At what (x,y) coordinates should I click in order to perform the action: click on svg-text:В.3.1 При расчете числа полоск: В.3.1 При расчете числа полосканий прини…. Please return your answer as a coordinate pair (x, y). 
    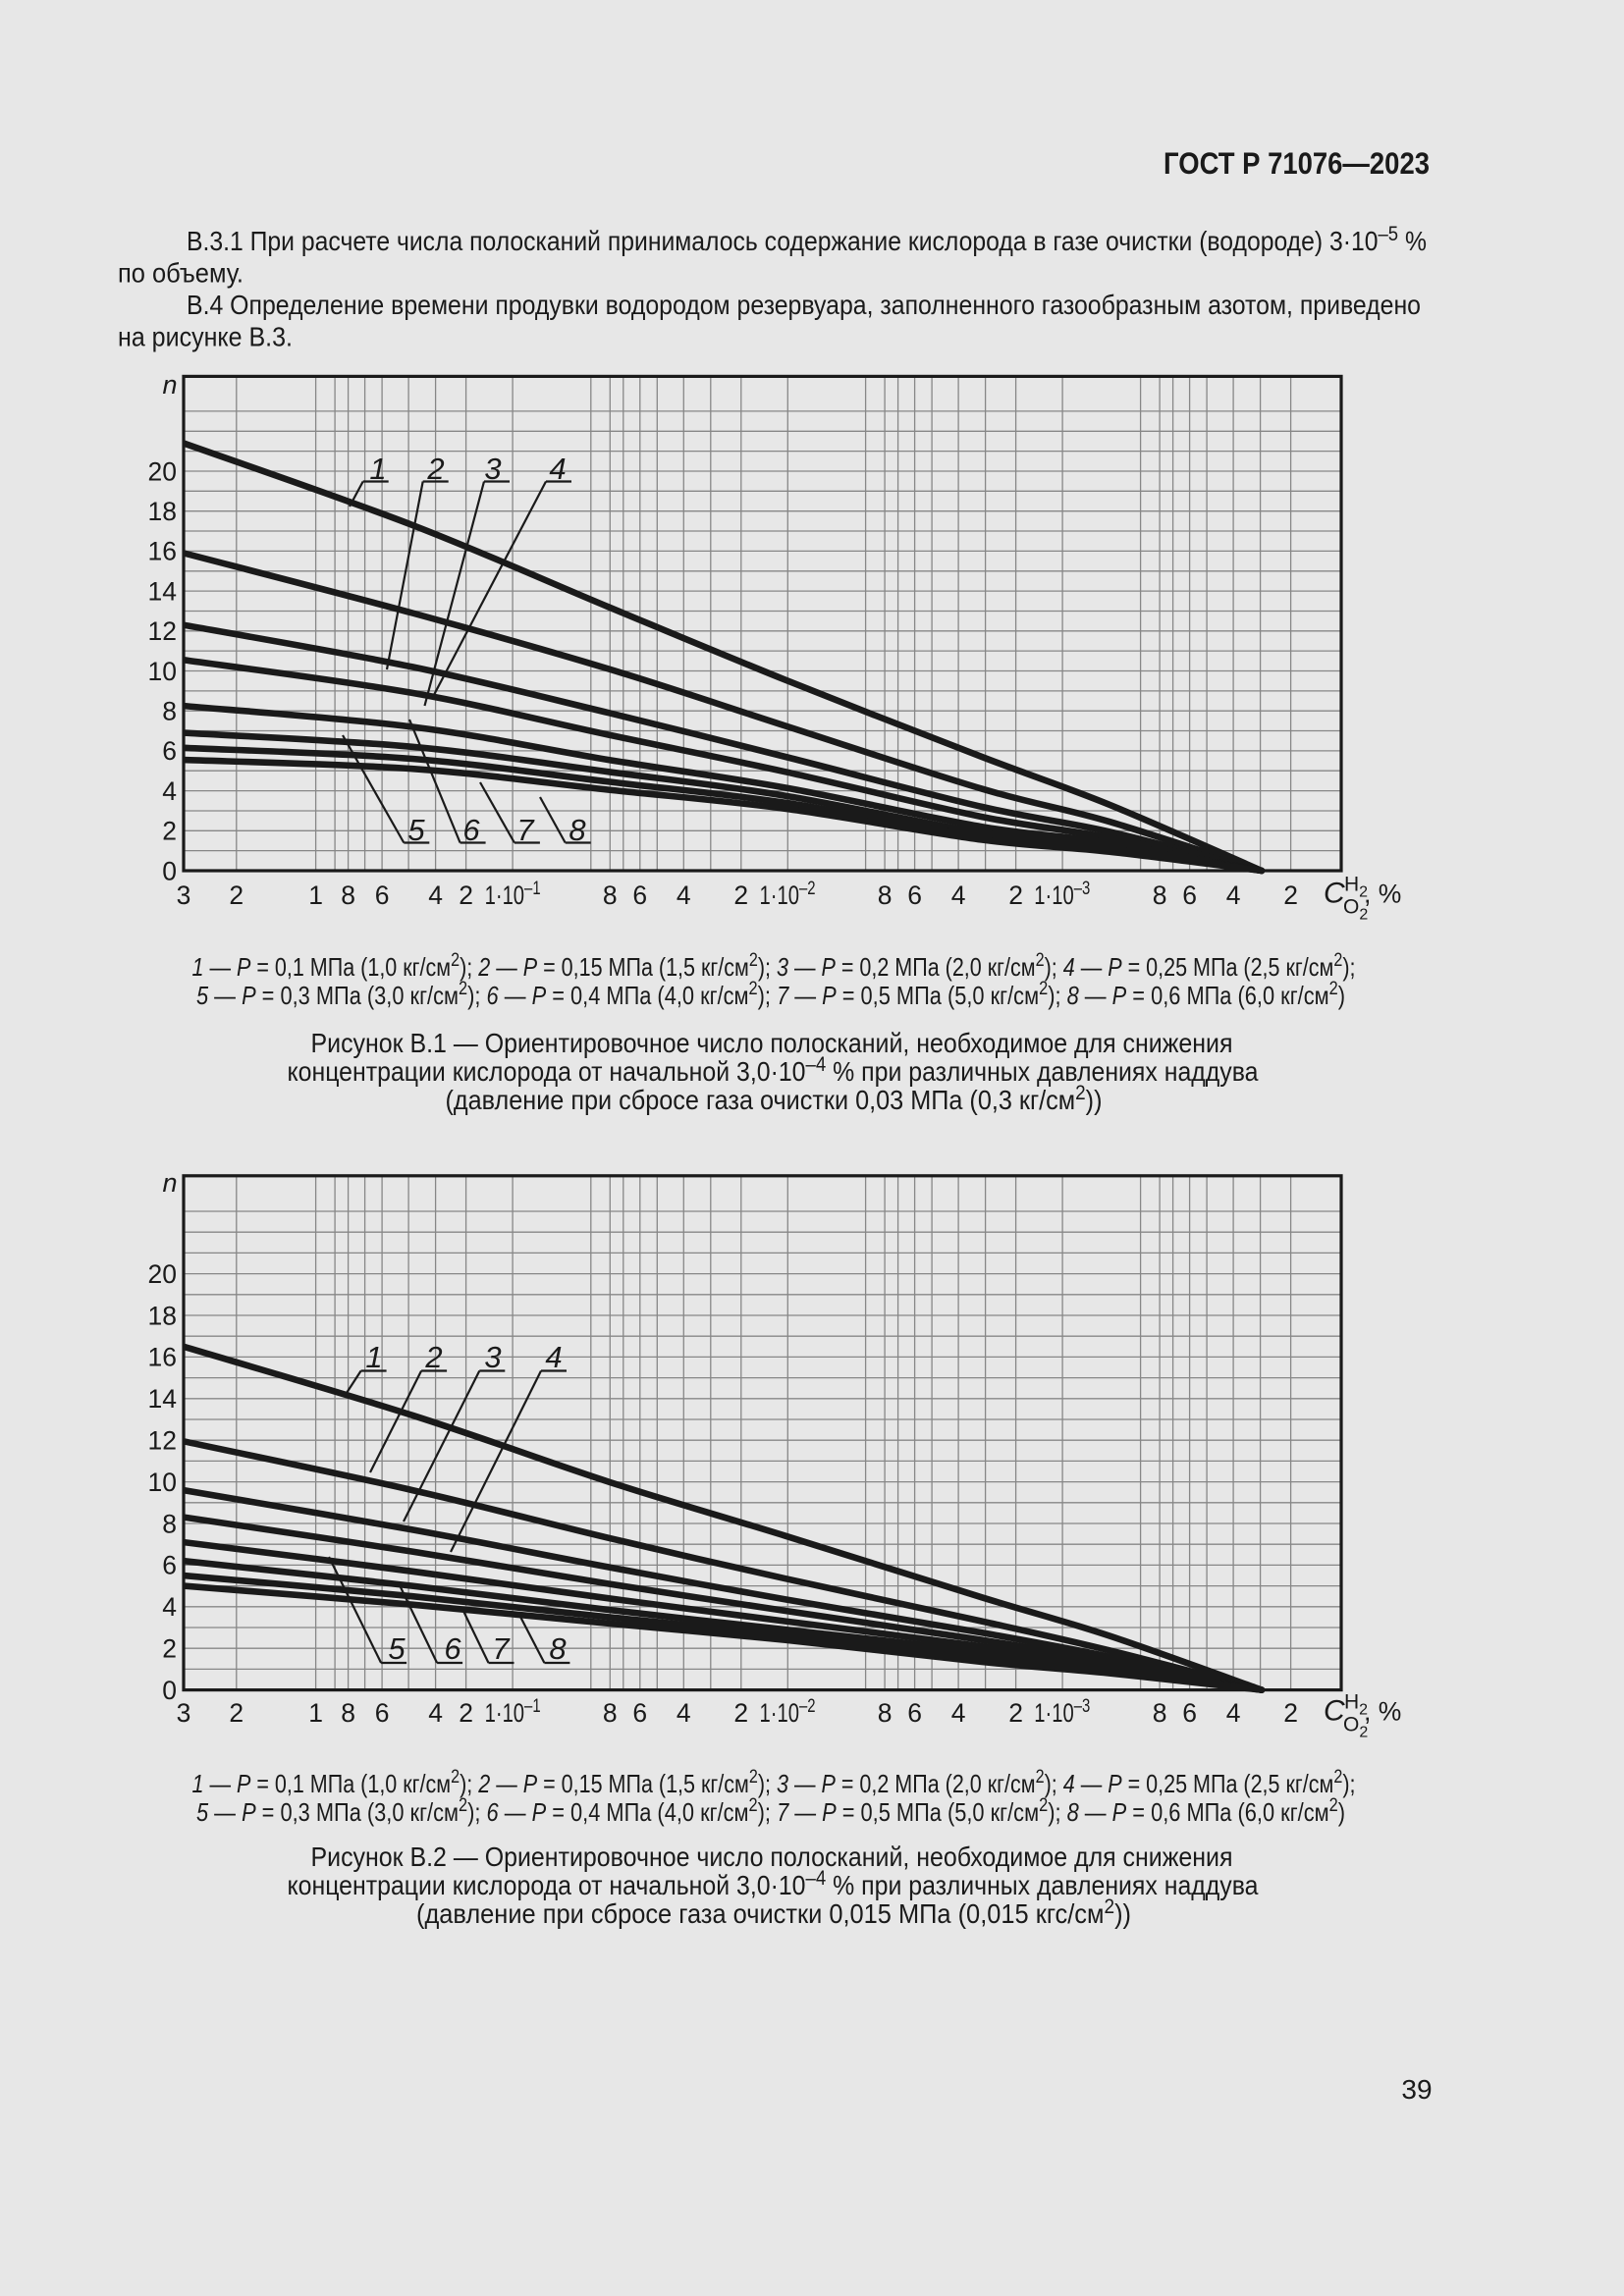
    Looking at the image, I should click on (807, 239).